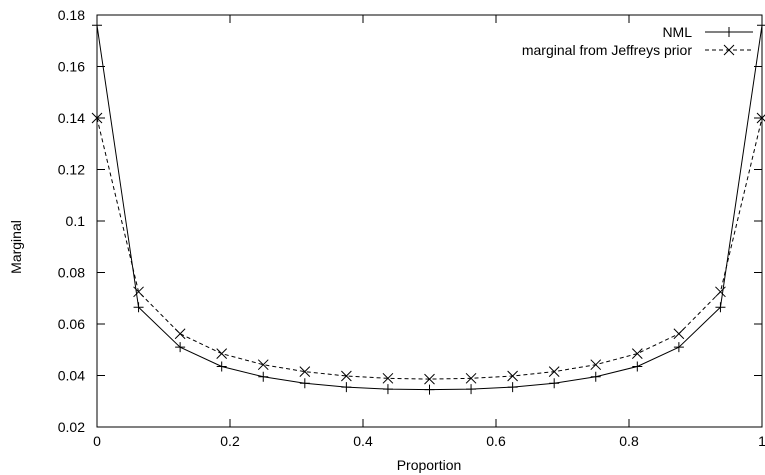 The width and height of the screenshot is (765, 475). What do you see at coordinates (629, 441) in the screenshot?
I see `x-tick-label: 0.8` at bounding box center [629, 441].